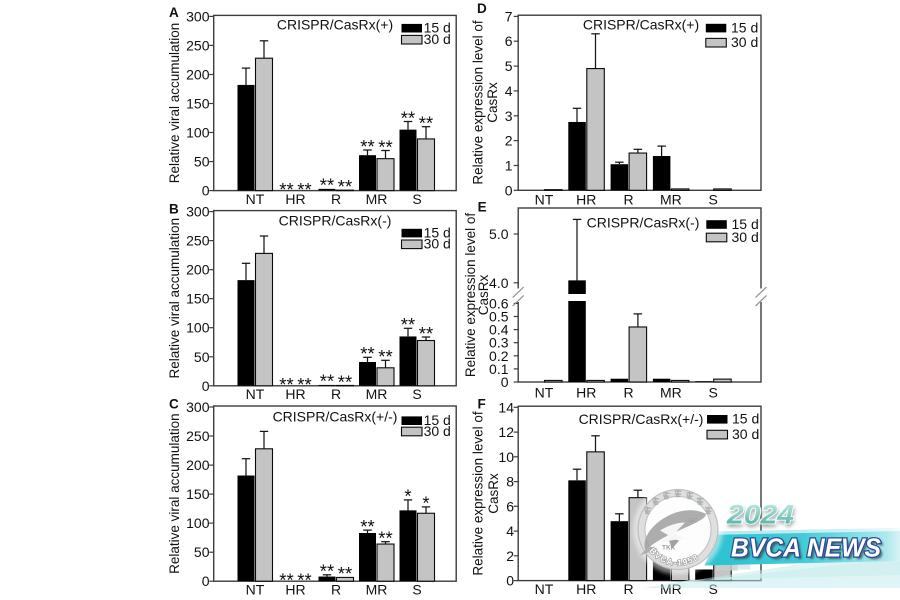 This screenshot has width=900, height=600. What do you see at coordinates (506, 432) in the screenshot?
I see `svg-text: 12` at bounding box center [506, 432].